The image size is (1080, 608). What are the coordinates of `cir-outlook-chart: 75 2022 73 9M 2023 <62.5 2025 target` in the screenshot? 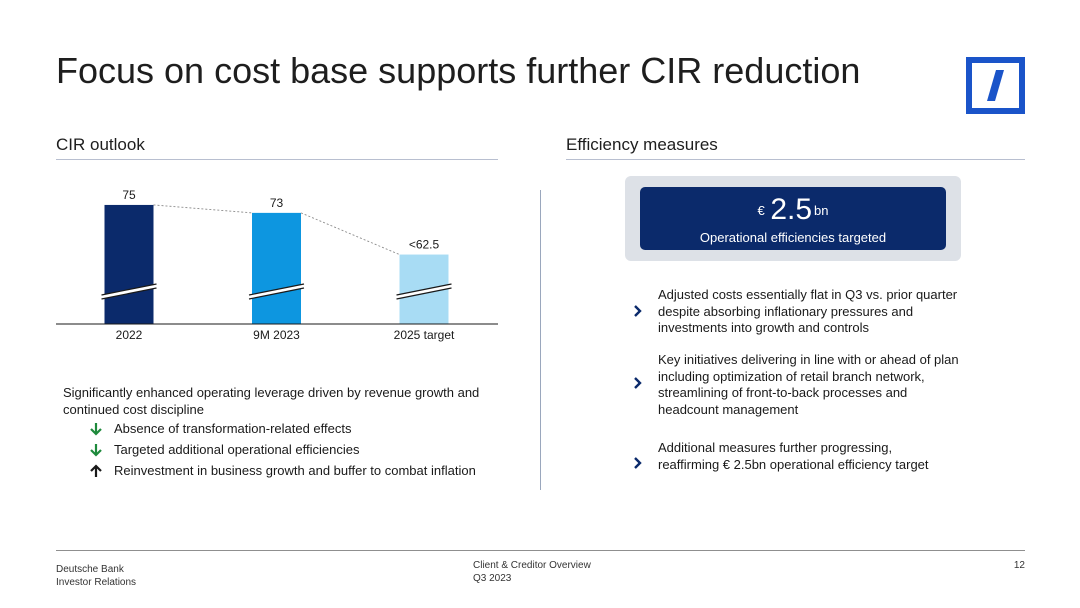 It's located at (277, 265).